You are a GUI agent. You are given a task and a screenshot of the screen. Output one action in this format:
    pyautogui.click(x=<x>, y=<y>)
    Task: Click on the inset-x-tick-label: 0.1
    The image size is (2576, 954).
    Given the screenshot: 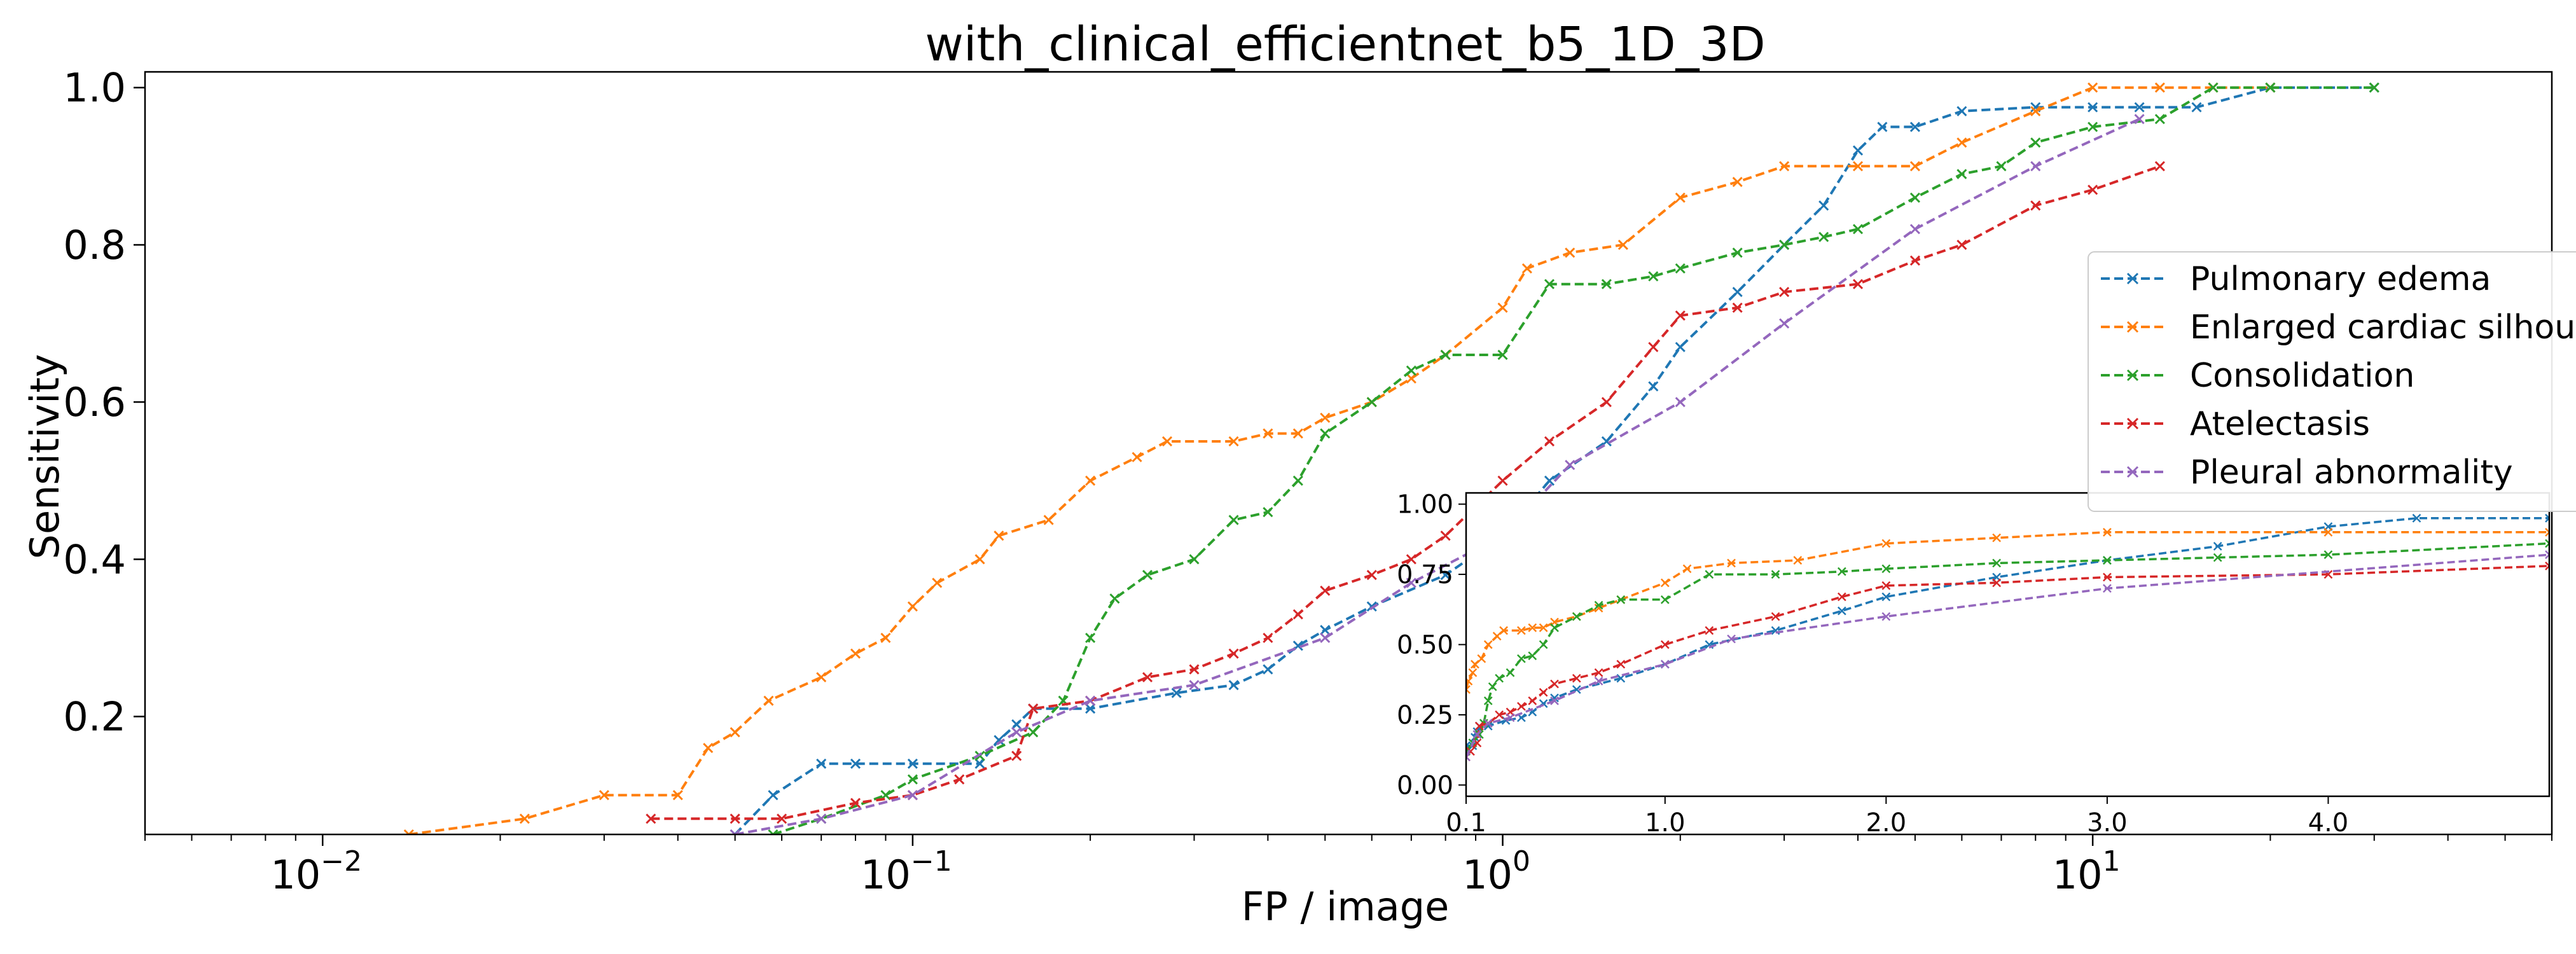 What is the action you would take?
    pyautogui.click(x=1466, y=823)
    